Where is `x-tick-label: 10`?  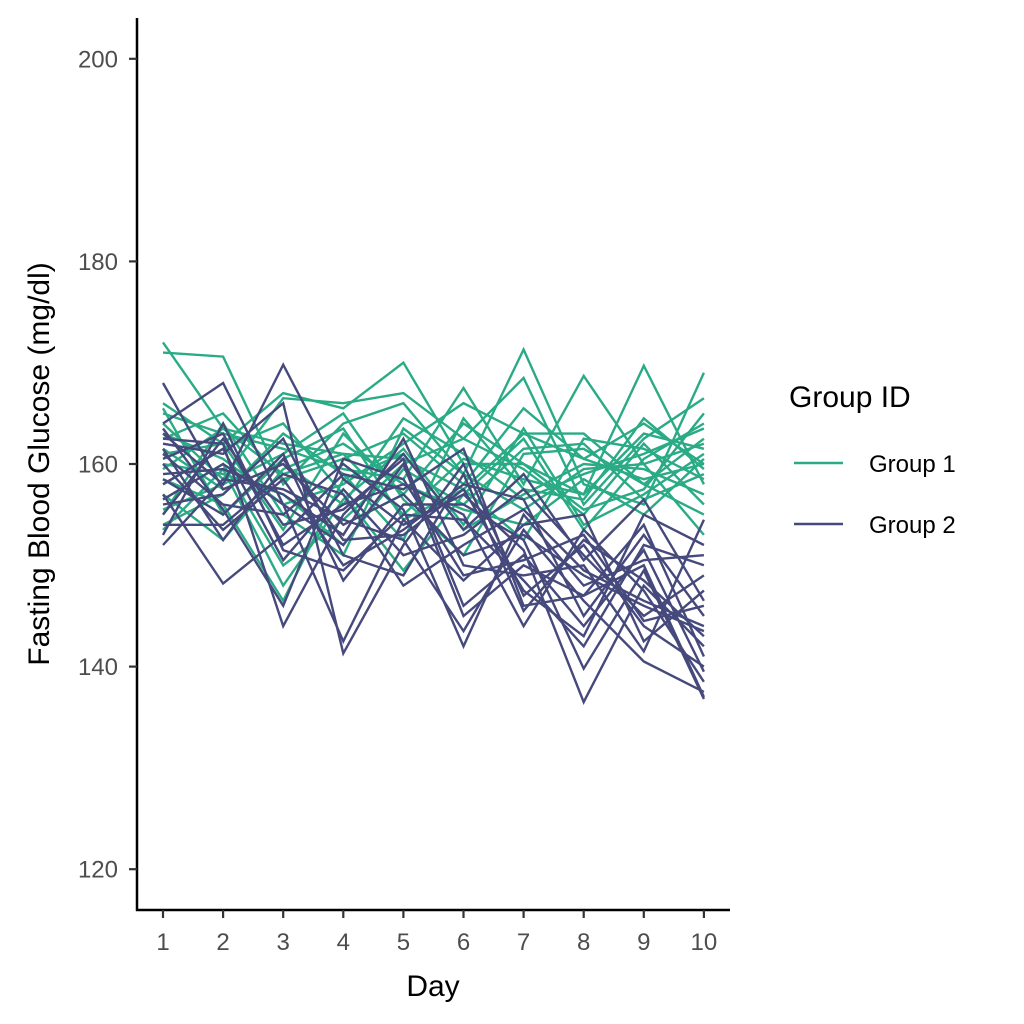
x-tick-label: 10 is located at coordinates (704, 942).